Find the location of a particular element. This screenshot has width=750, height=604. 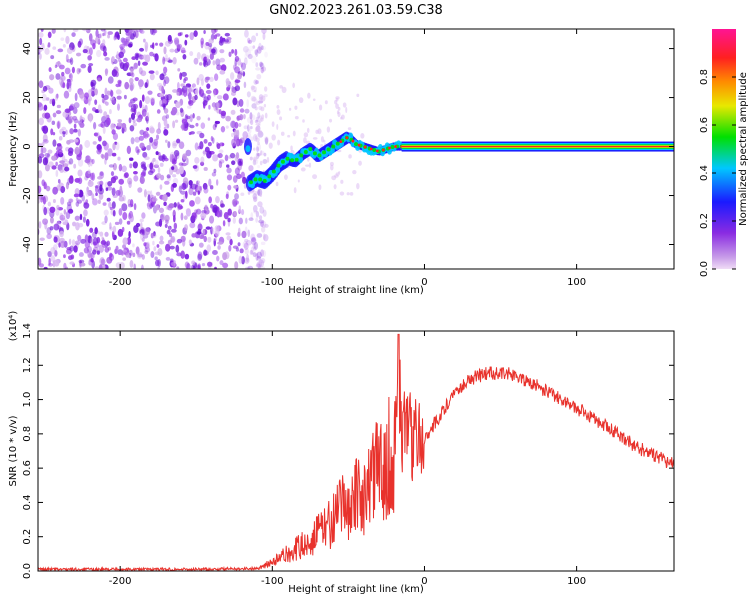

chart-title: GN02.2023.261.03.59.C38 is located at coordinates (356, 10).